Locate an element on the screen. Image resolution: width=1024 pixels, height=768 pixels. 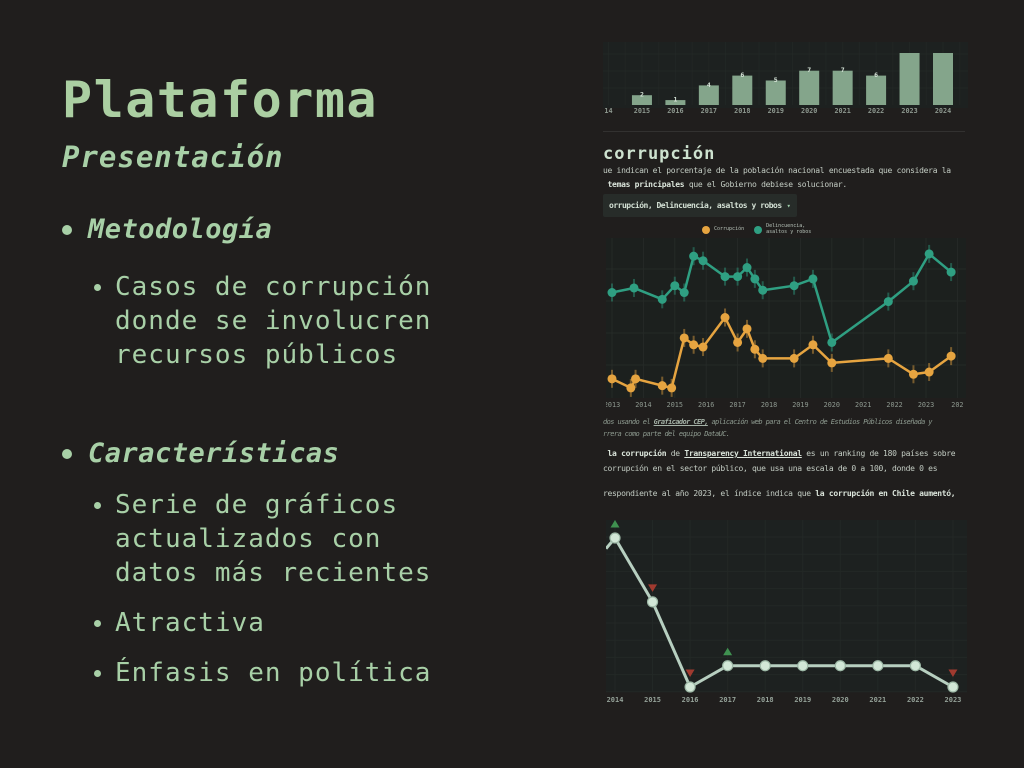
page-title: Plataforma is located at coordinates (220, 99).